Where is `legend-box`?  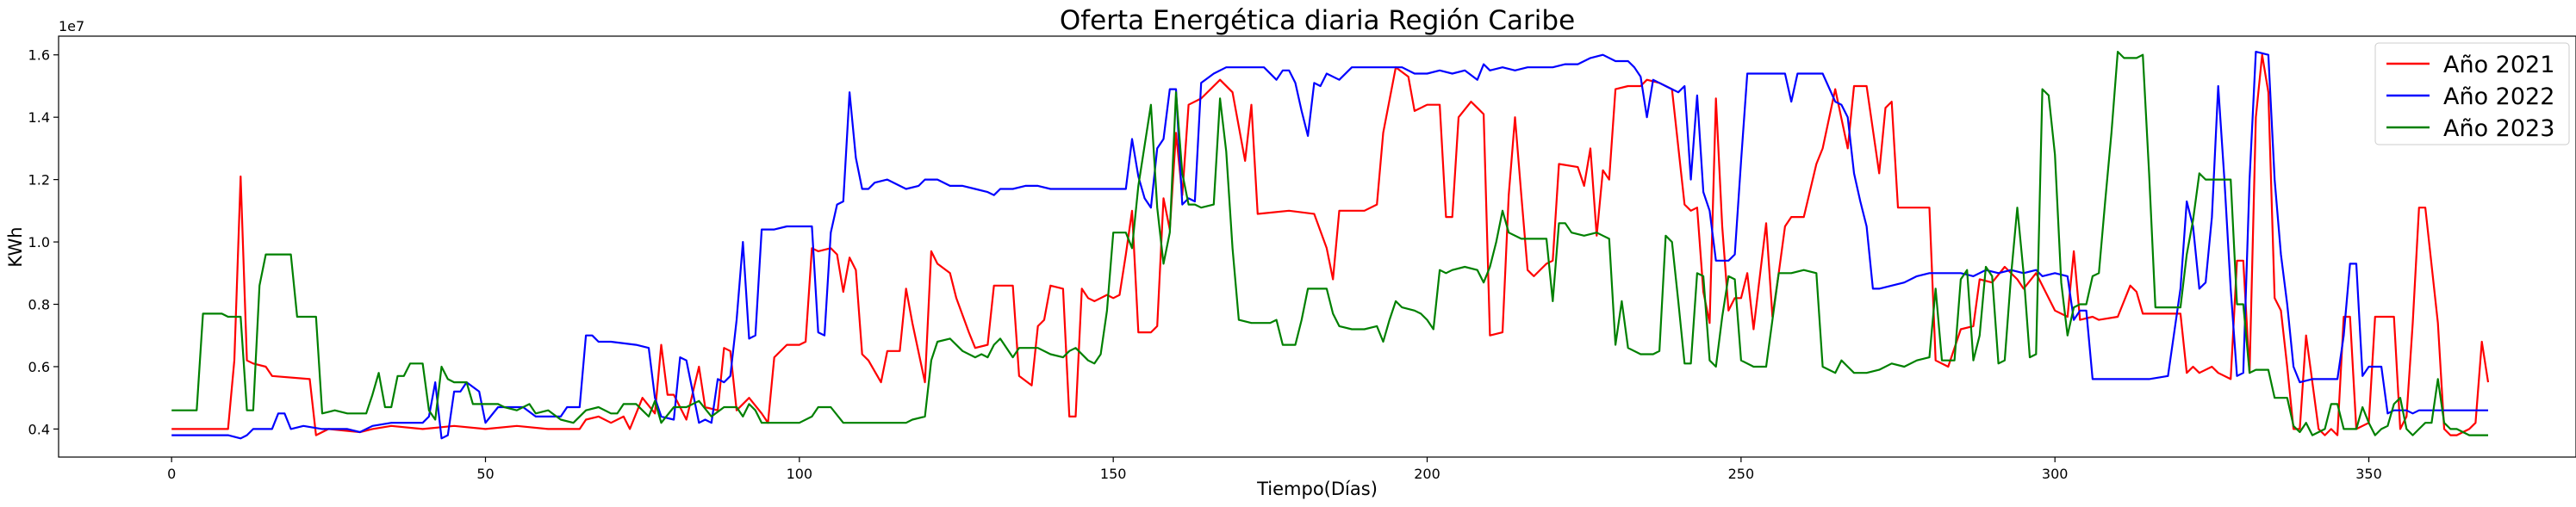 legend-box is located at coordinates (2472, 93).